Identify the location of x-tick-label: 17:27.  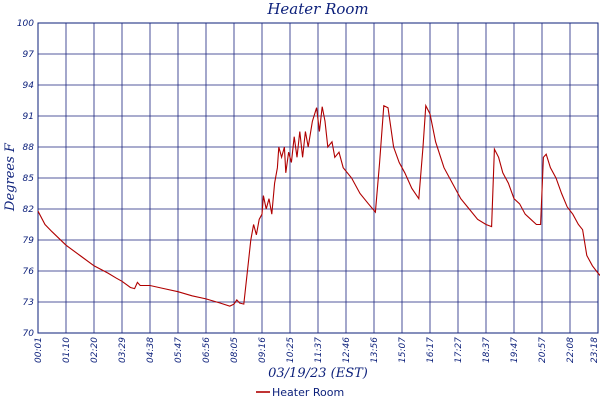
(459, 350).